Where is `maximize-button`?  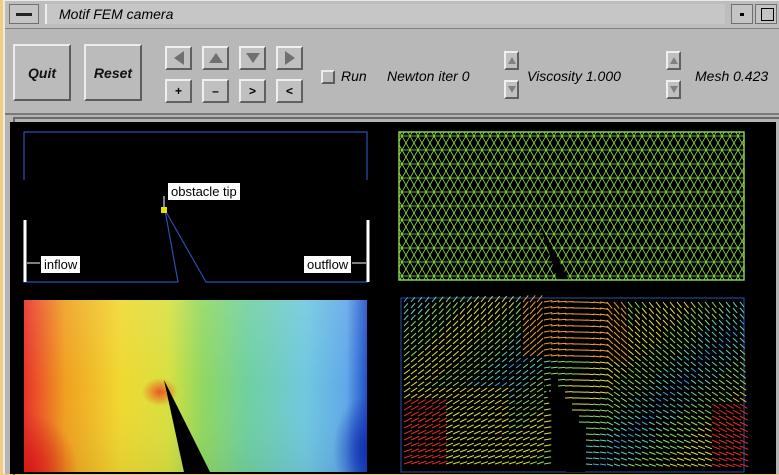
maximize-button is located at coordinates (766, 14).